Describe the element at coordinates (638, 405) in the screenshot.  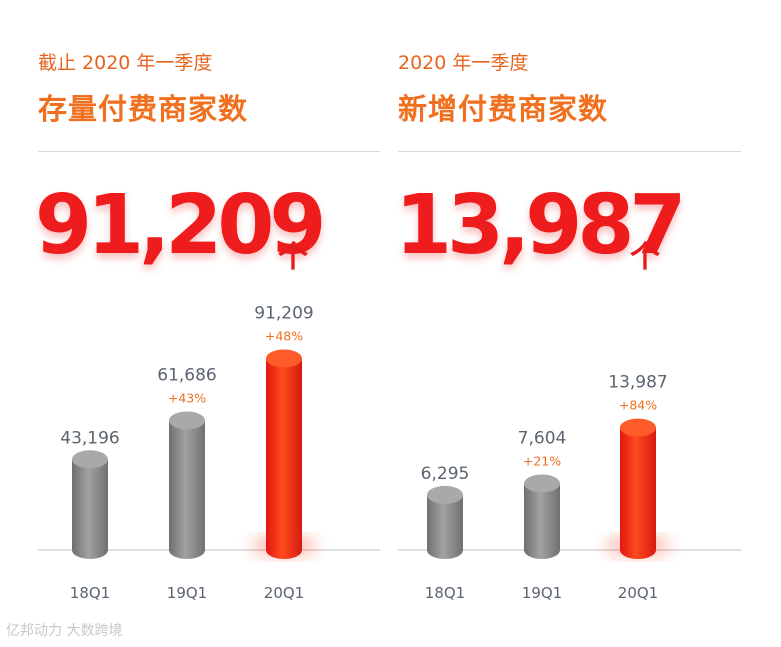
I see `growth-label: +84%` at that location.